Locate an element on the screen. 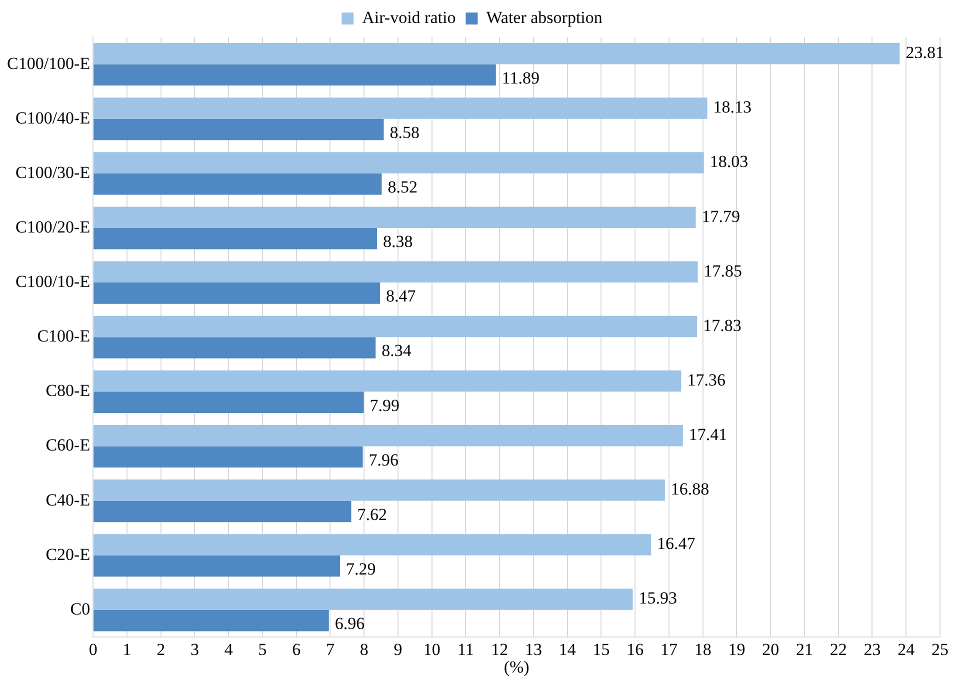  x-axis-title: (%) is located at coordinates (517, 666).